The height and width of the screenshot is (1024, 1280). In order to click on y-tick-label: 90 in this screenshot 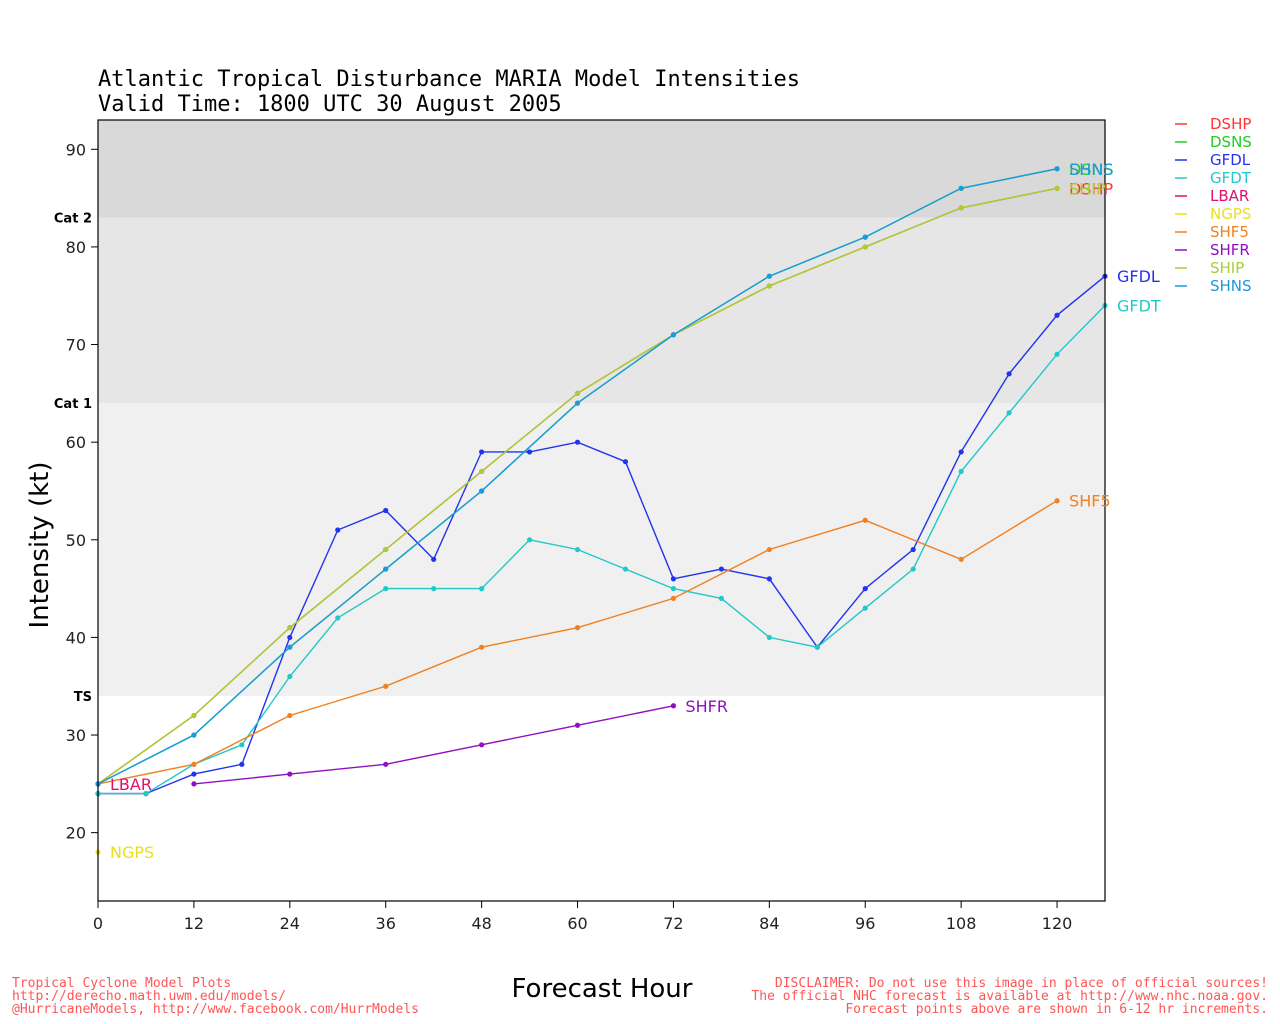, I will do `click(76, 149)`.